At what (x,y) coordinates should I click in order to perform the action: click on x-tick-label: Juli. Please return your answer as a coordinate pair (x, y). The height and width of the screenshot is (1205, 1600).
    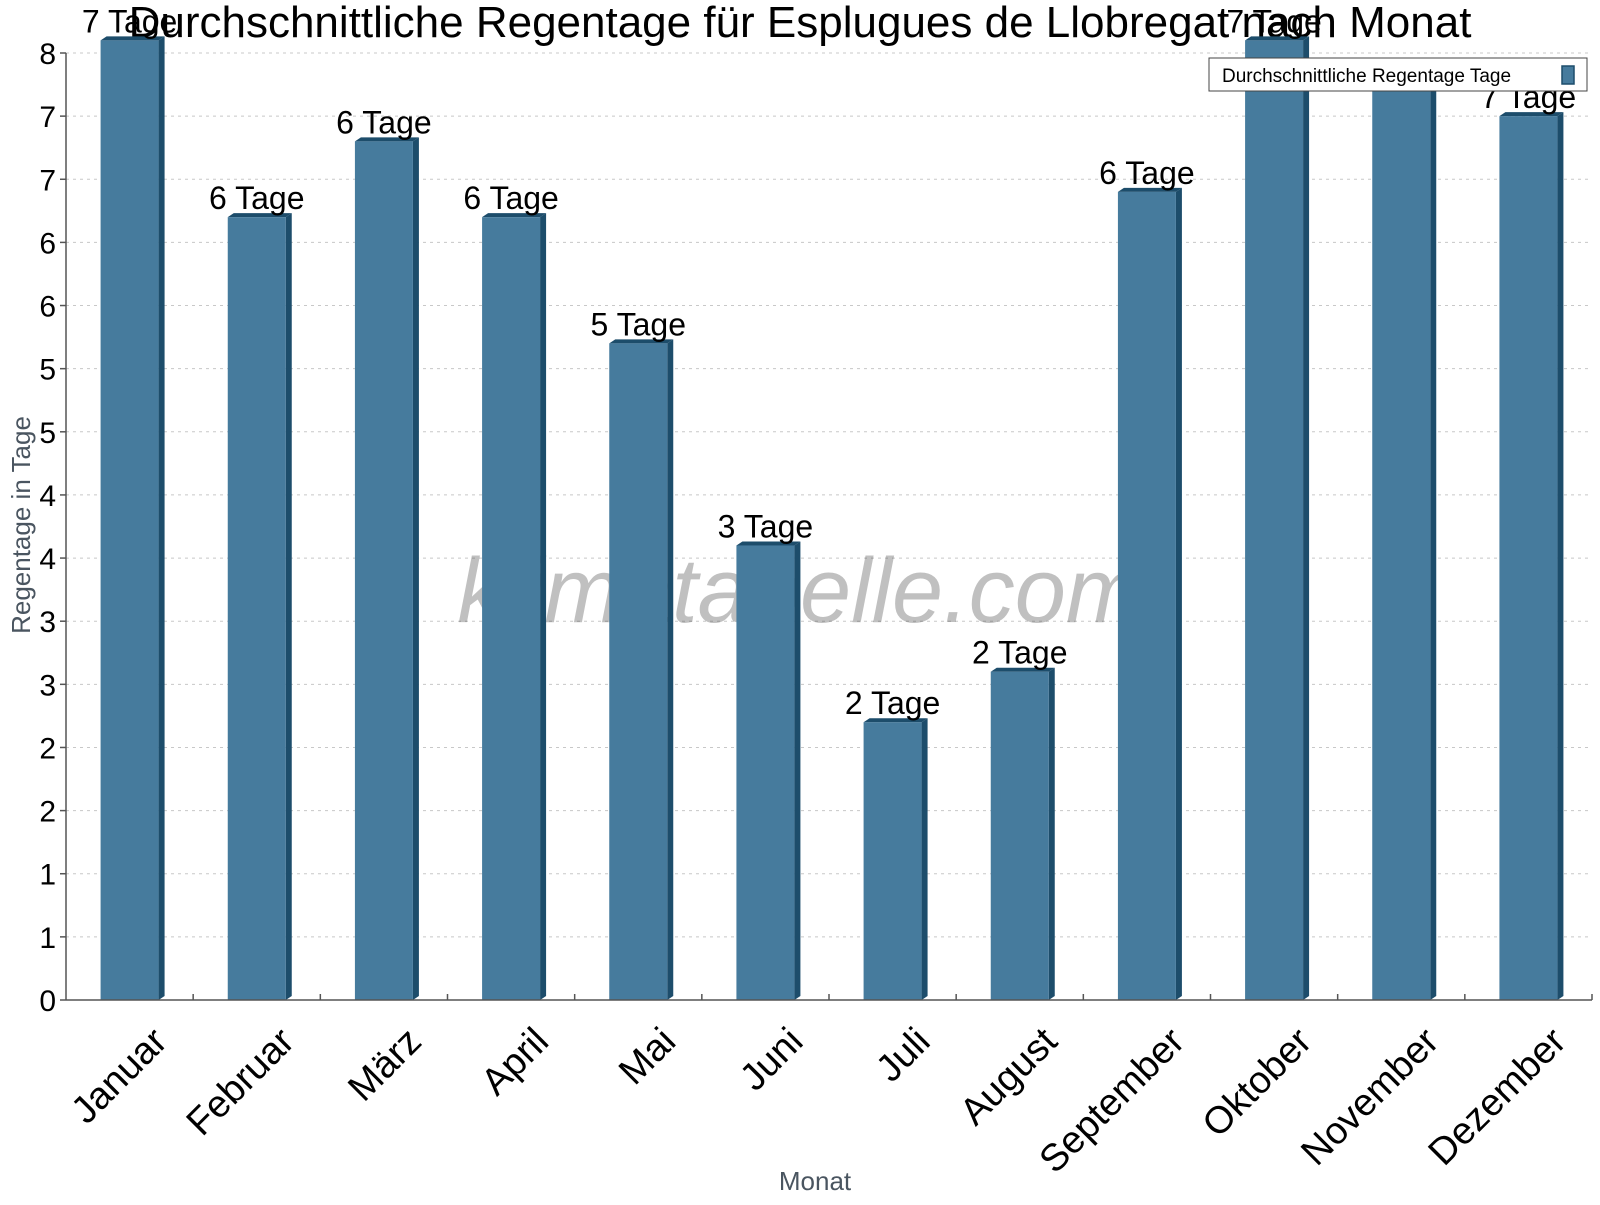
    Looking at the image, I should click on (903, 1055).